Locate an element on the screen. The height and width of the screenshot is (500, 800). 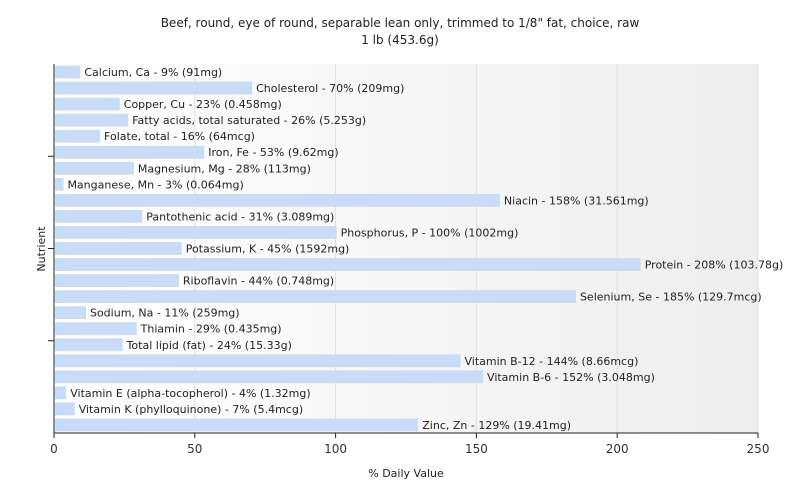
x-tick-labels: 0 50 100 150 200 250 is located at coordinates (409, 444).